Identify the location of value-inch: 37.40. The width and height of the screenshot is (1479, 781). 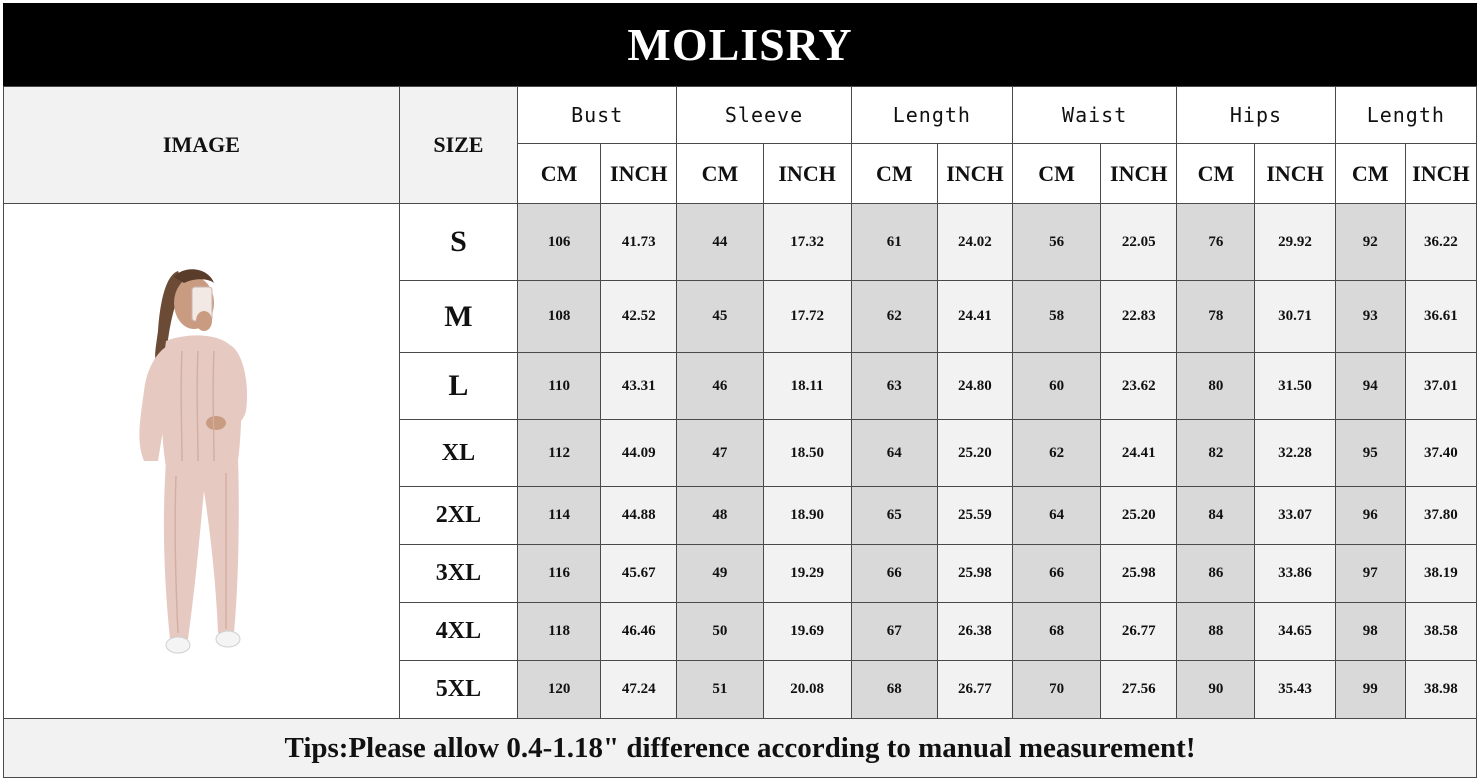
(1441, 453).